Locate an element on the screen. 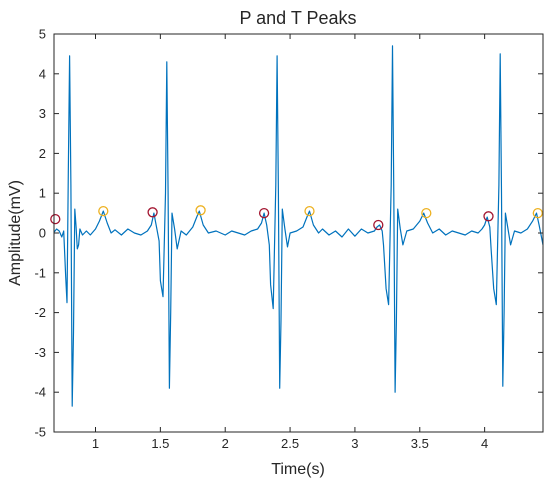 The height and width of the screenshot is (486, 550). y-tick-label: -2 is located at coordinates (40, 312).